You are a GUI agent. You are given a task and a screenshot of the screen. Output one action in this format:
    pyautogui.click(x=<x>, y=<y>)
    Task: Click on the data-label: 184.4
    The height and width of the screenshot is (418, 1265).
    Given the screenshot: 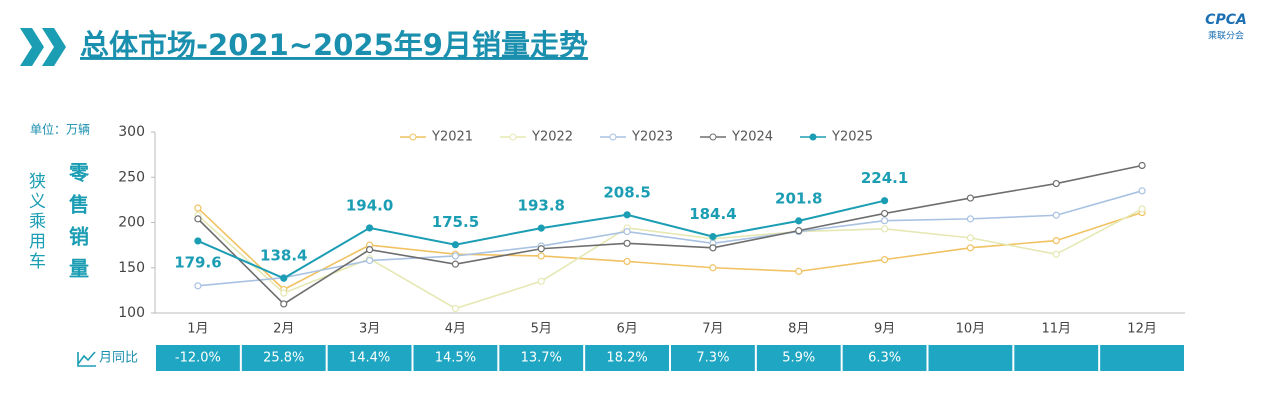 What is the action you would take?
    pyautogui.click(x=712, y=214)
    